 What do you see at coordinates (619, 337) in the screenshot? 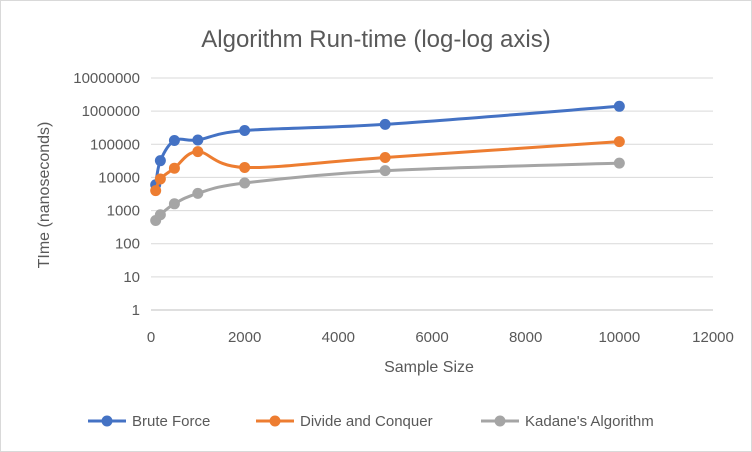
I see `x-tick-label: 10000` at bounding box center [619, 337].